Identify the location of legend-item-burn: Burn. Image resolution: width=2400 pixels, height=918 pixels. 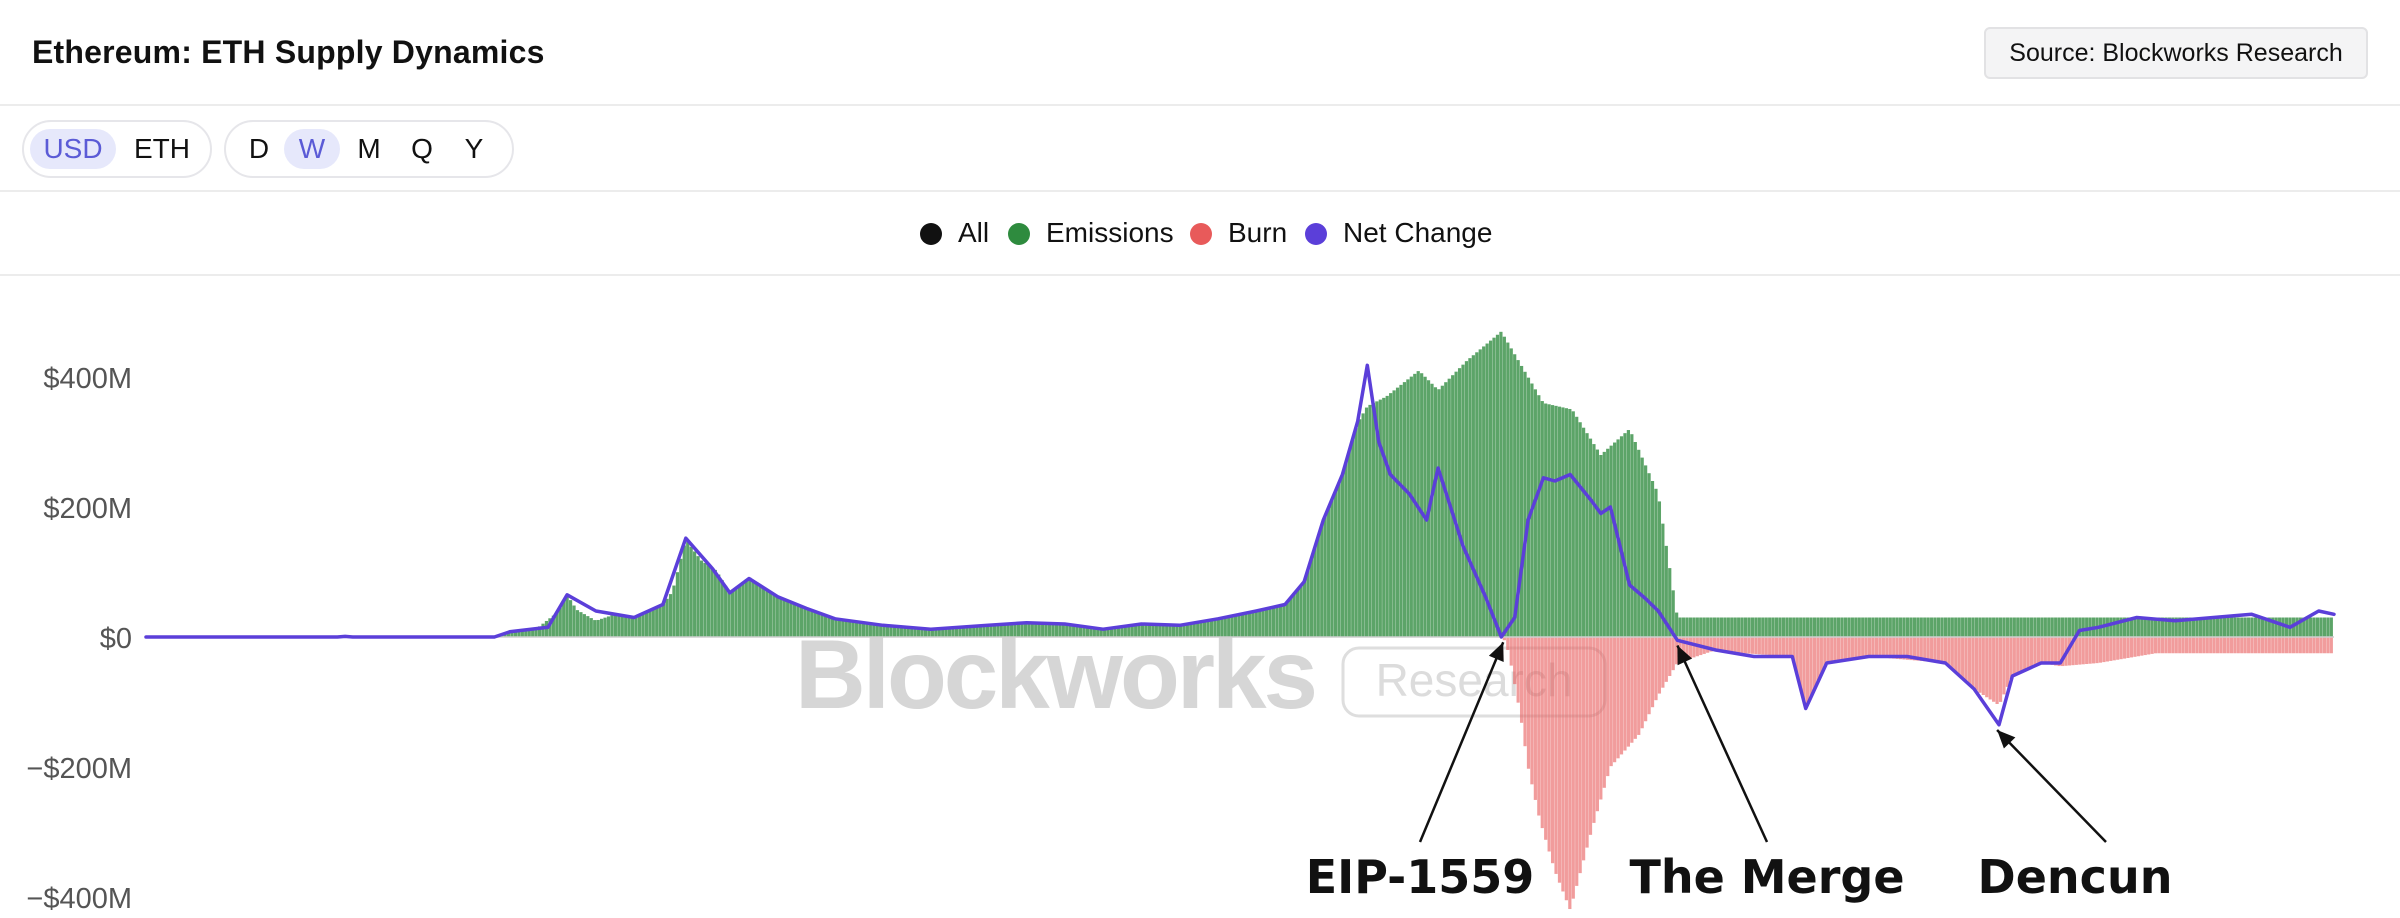
(1240, 233).